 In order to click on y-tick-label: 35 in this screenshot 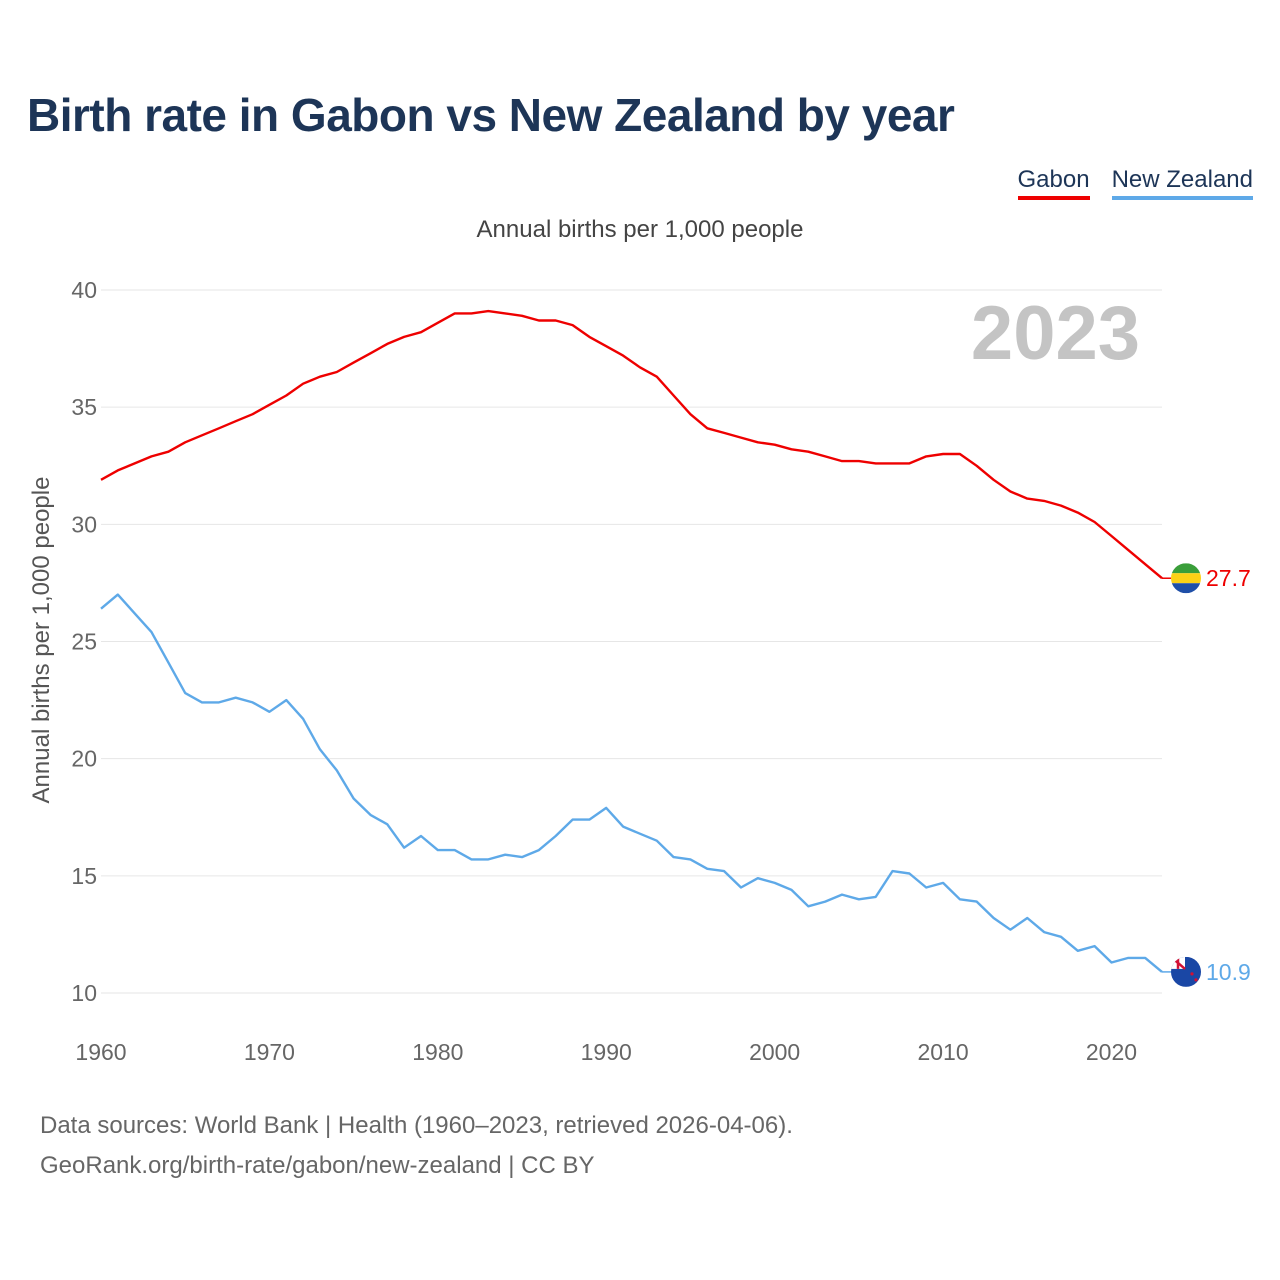, I will do `click(84, 407)`.